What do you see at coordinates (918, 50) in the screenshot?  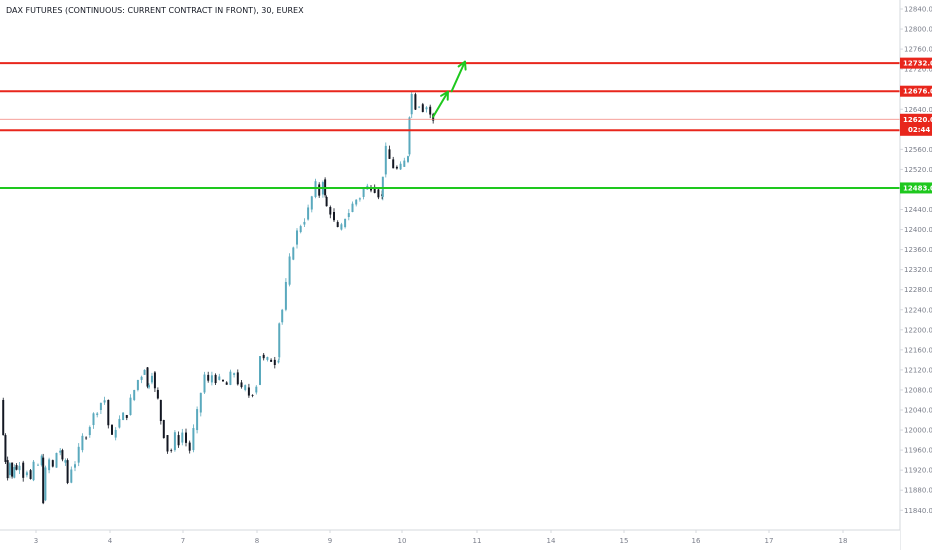 I see `y-tick-label: 12760.0` at bounding box center [918, 50].